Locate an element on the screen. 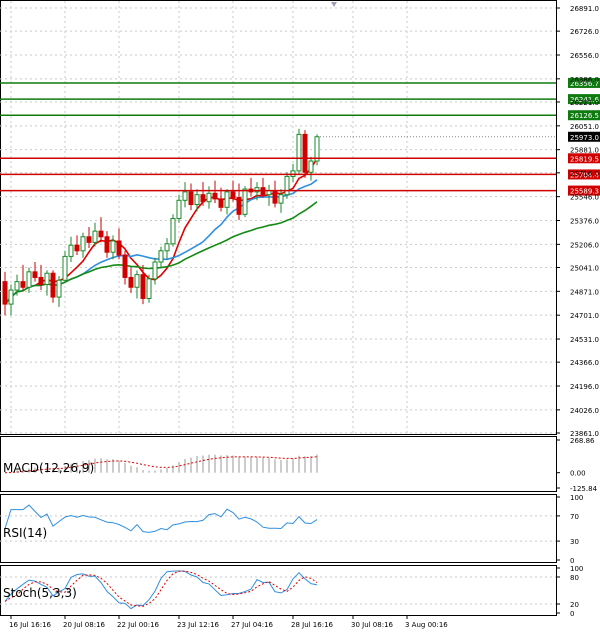 The image size is (600, 634). price-tick-label: 25881.0 is located at coordinates (584, 151).